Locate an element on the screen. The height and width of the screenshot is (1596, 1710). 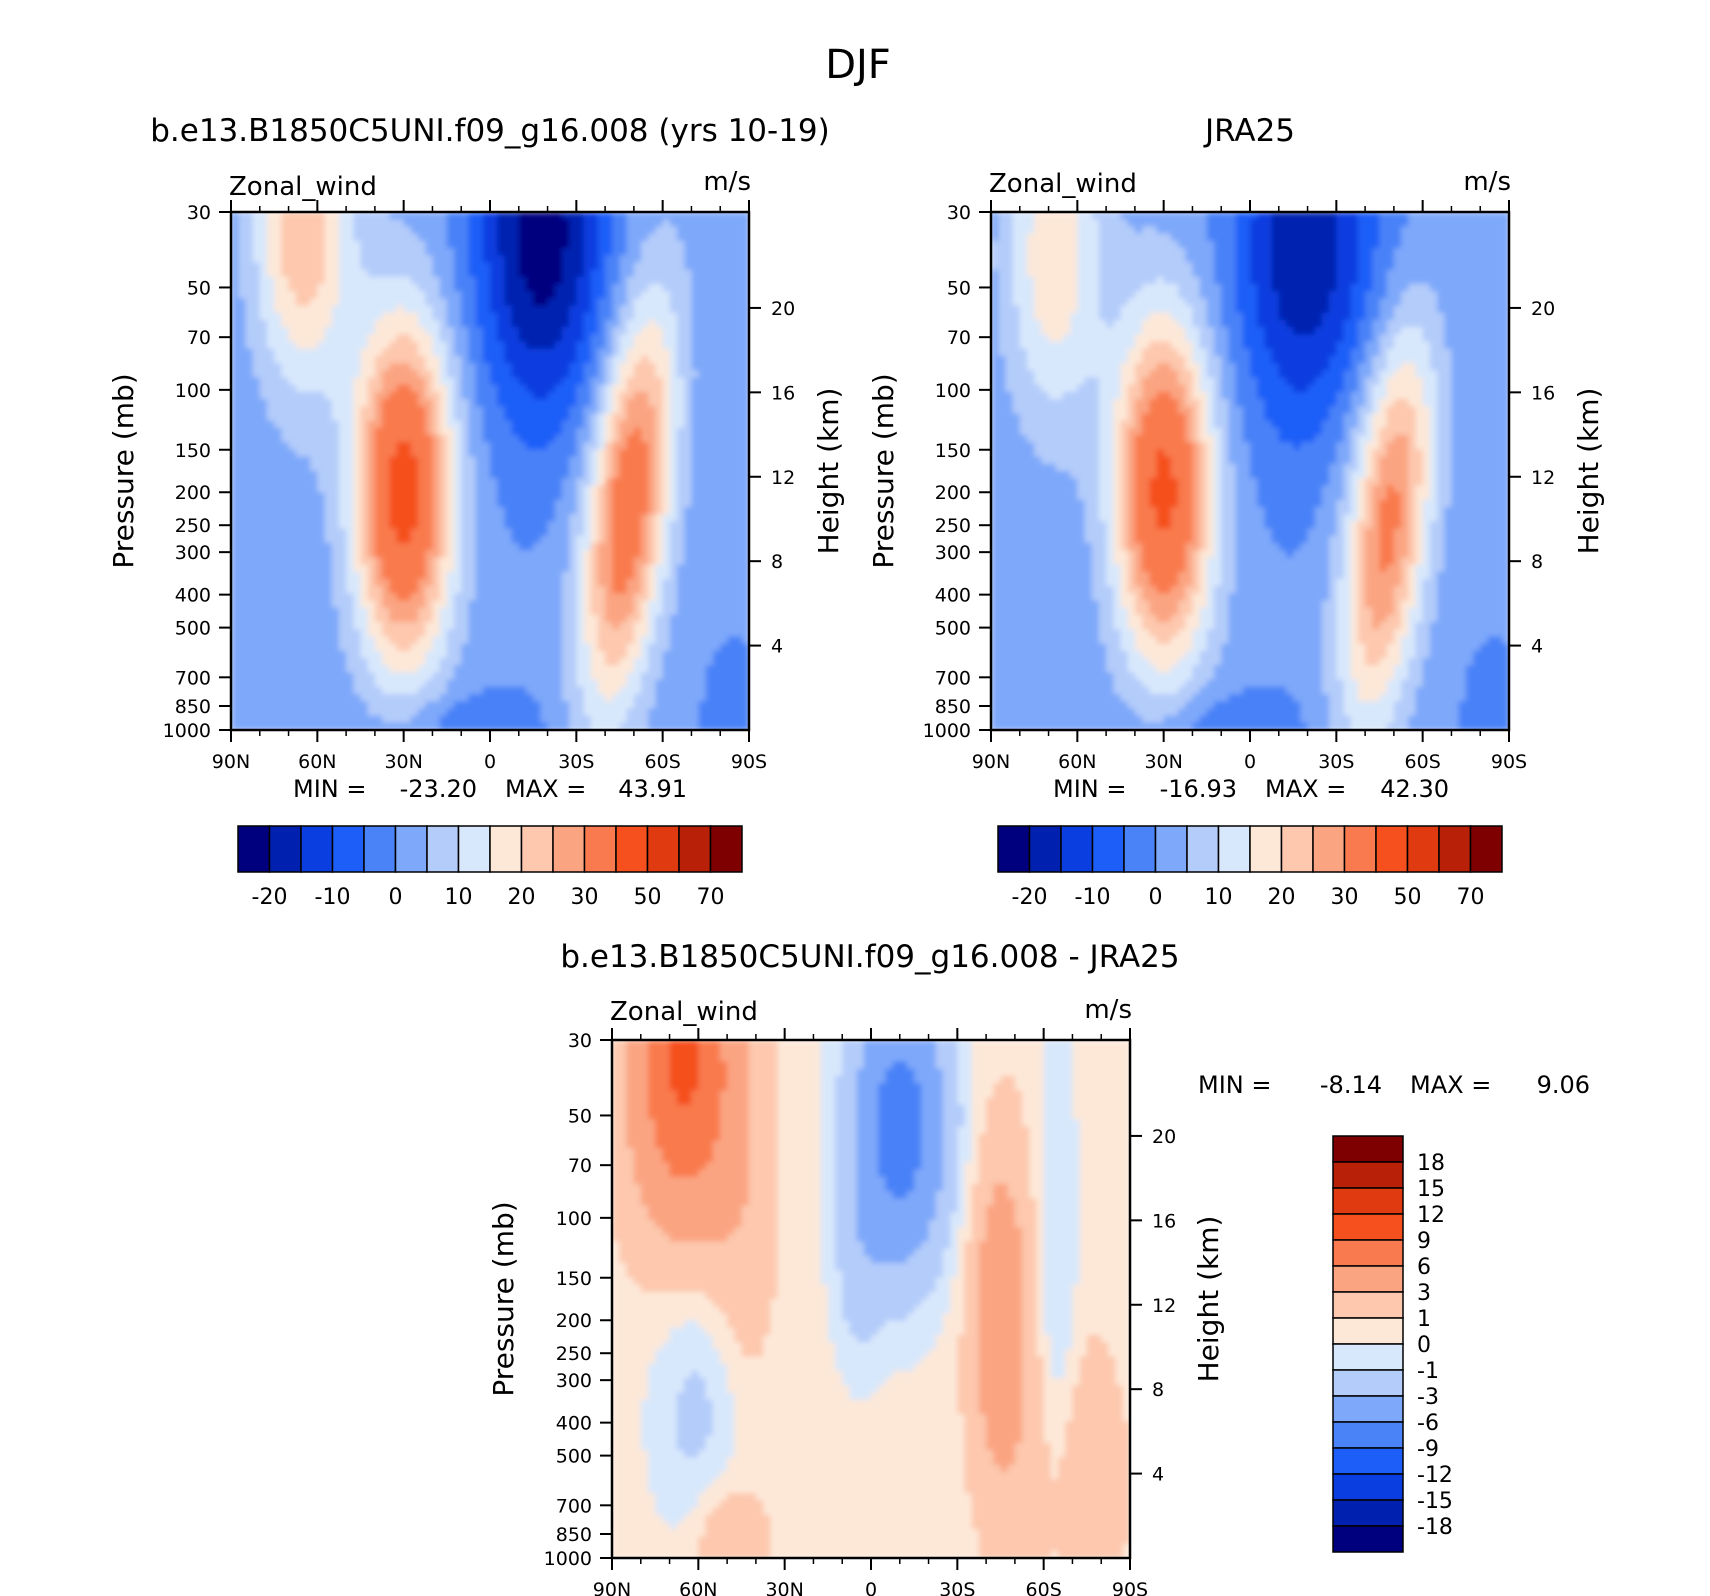
colorbar: -20 -10 0 10 20 30 50 70 is located at coordinates (490, 867).